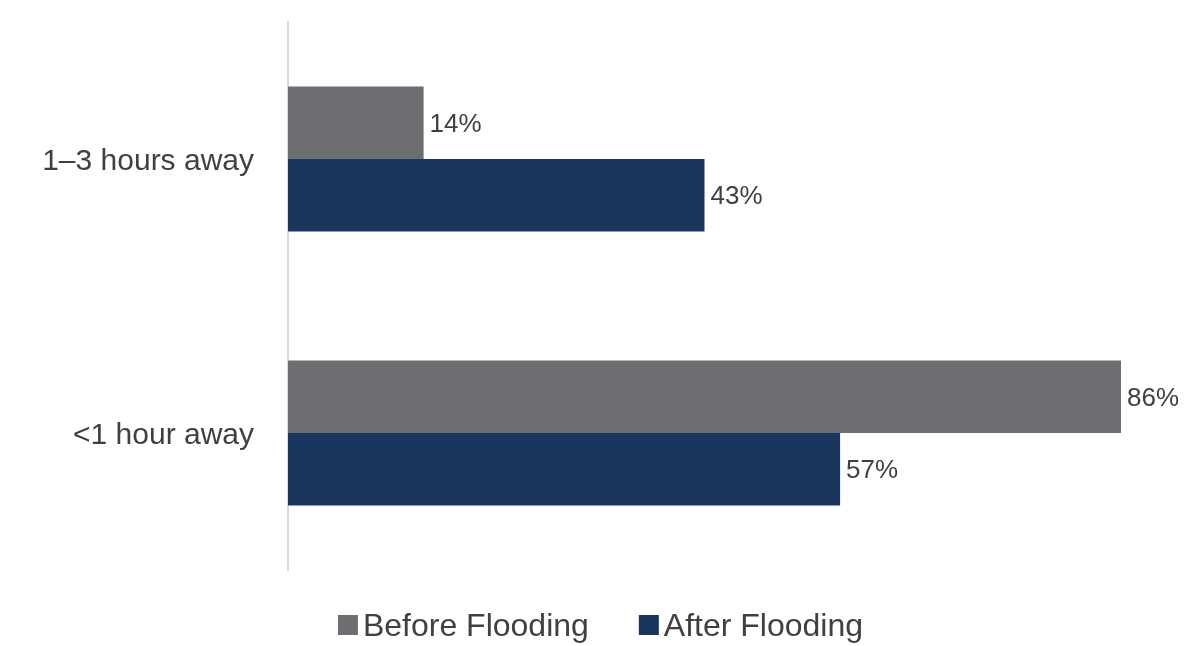  What do you see at coordinates (163, 433) in the screenshot?
I see `y-tick-label: <1 hour away` at bounding box center [163, 433].